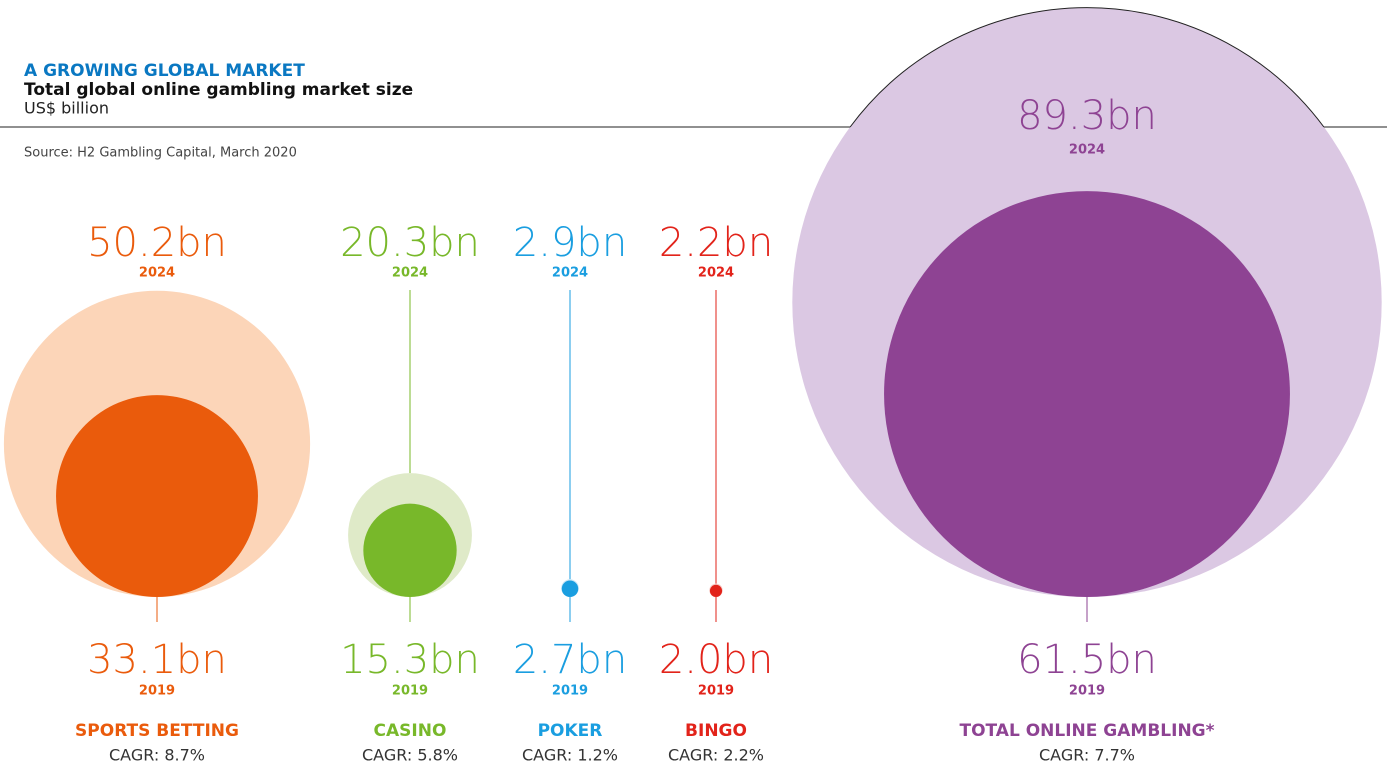  I want to click on value-label-2024: 50.2bn, so click(157, 243).